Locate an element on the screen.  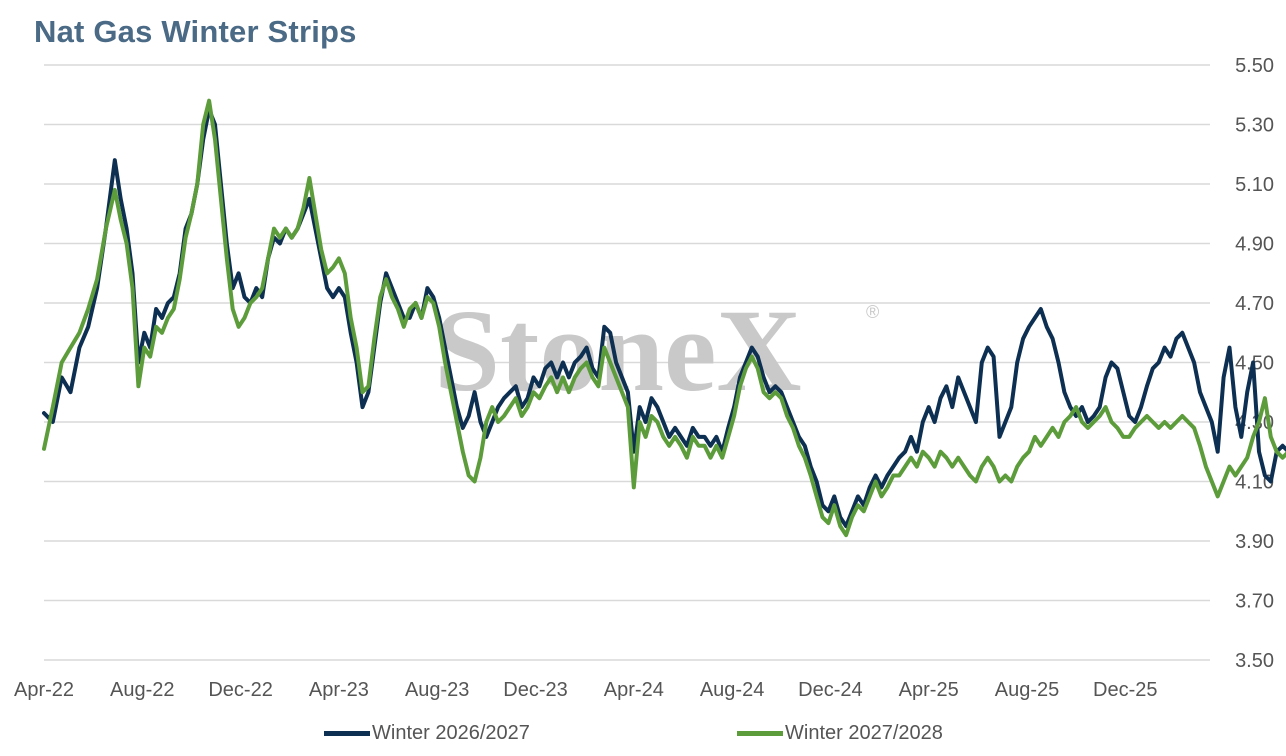
y-tick-label: 5.30 is located at coordinates (1254, 126).